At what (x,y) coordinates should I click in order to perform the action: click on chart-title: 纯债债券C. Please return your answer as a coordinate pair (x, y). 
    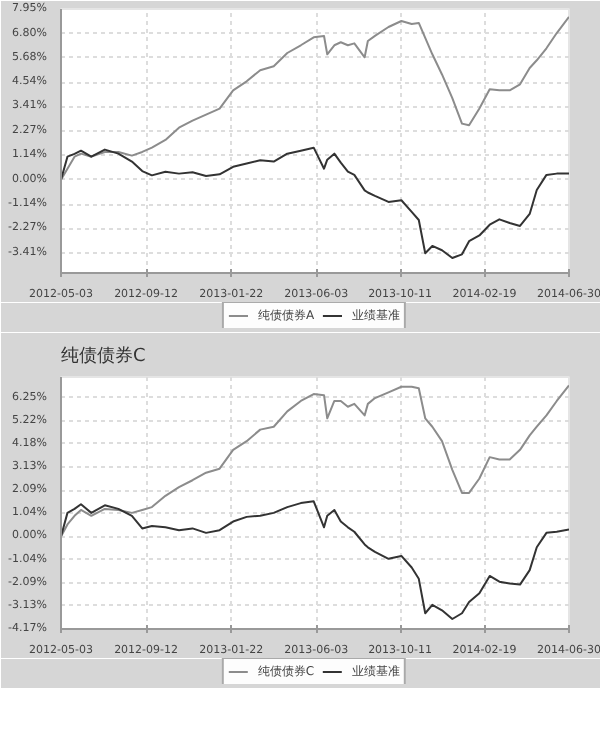
    Looking at the image, I should click on (103, 356).